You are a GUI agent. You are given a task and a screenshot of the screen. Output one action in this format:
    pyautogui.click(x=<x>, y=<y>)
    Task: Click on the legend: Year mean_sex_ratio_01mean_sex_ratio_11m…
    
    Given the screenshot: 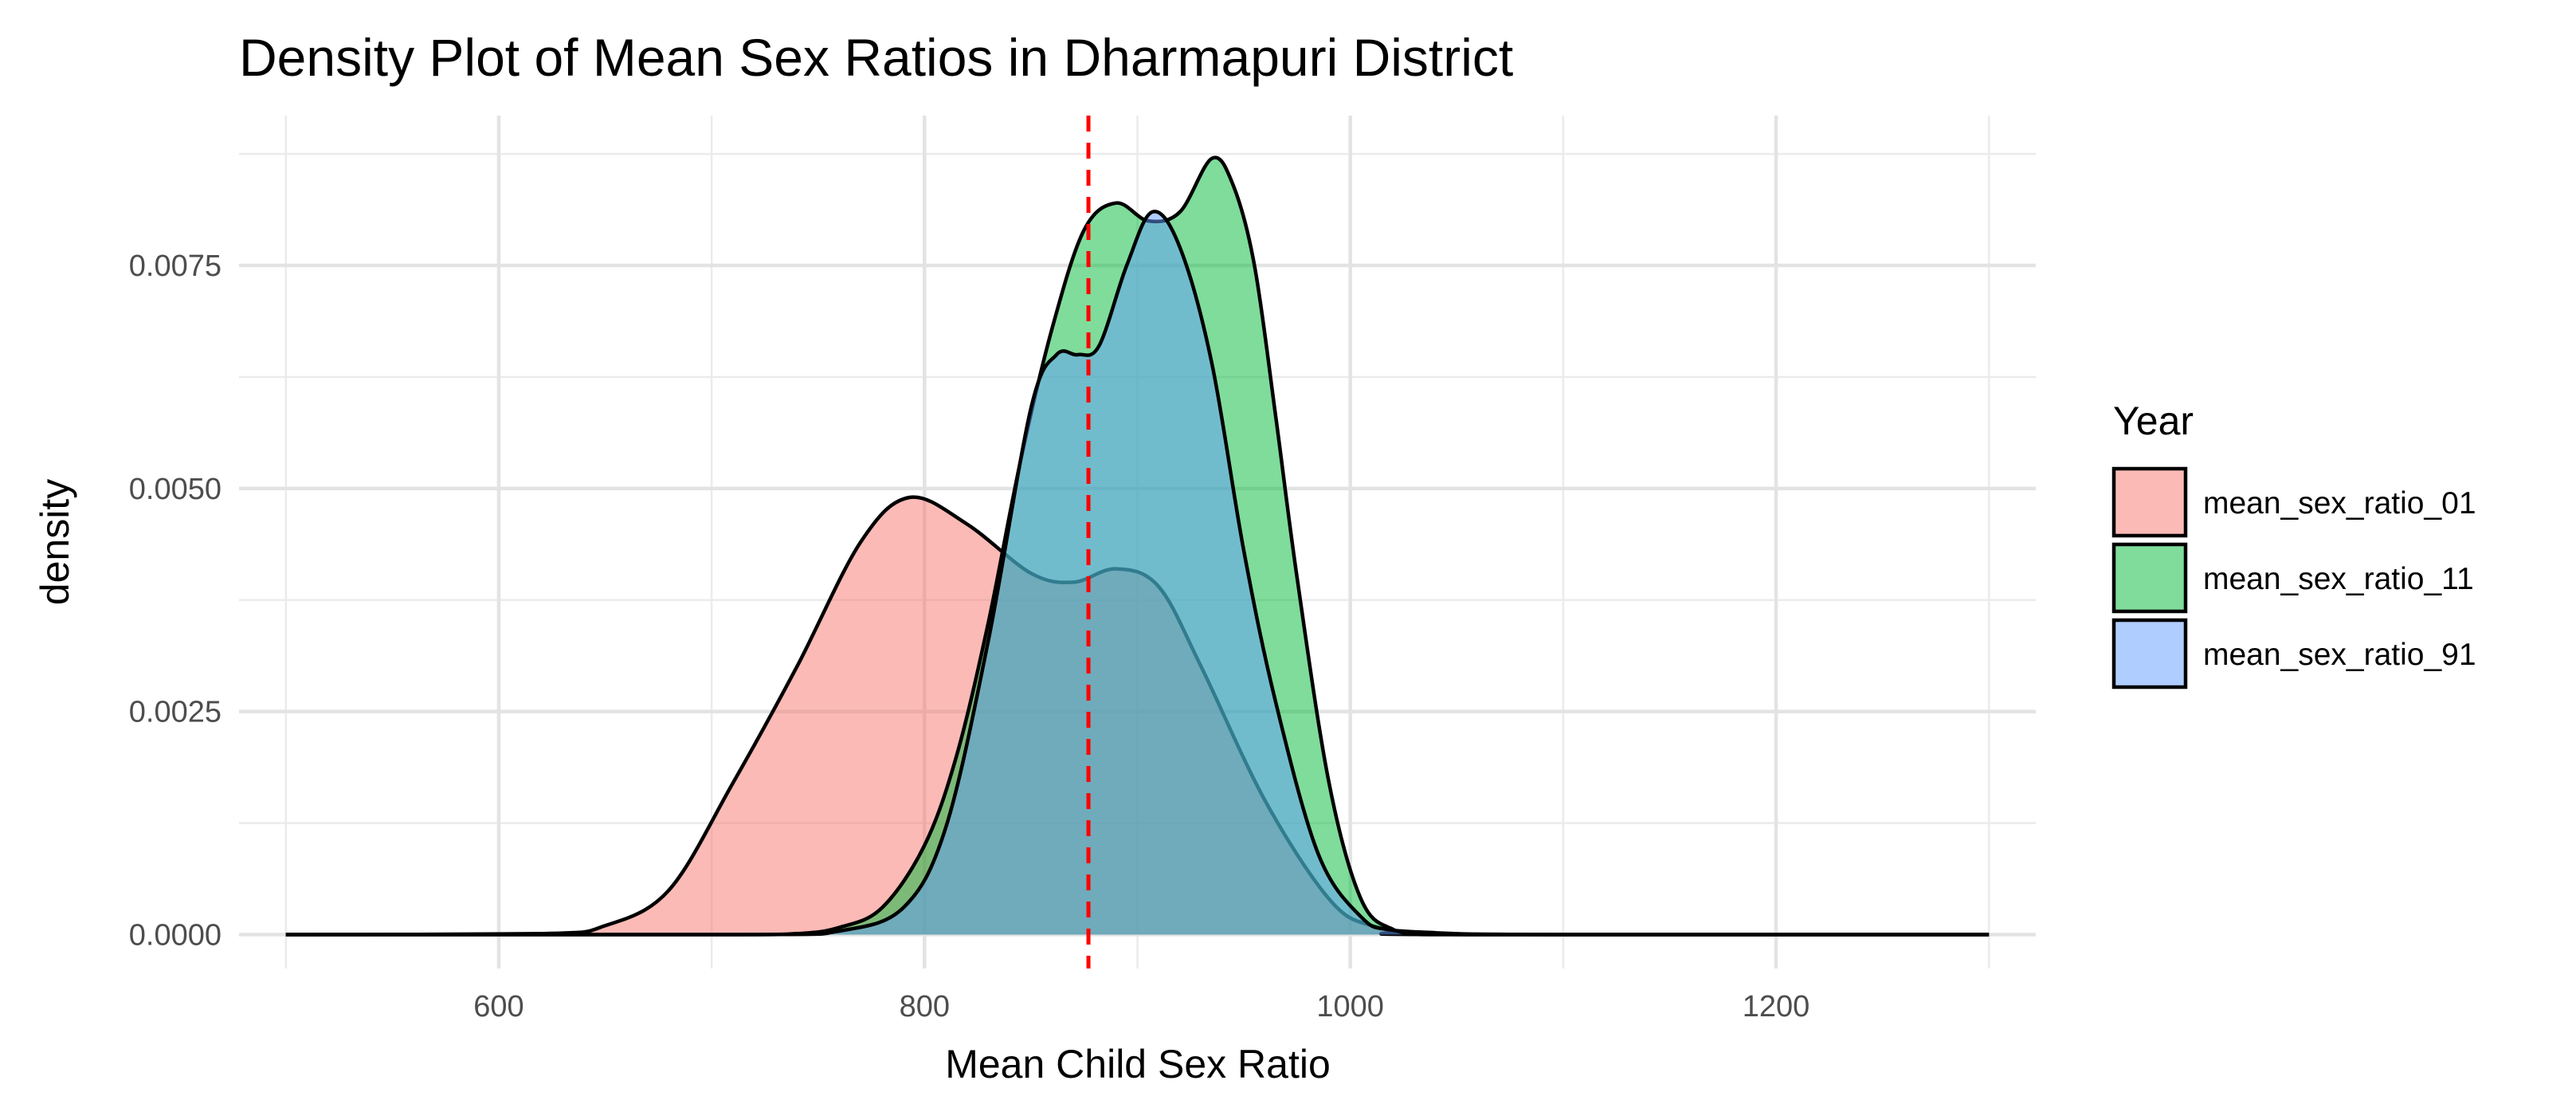 What is the action you would take?
    pyautogui.click(x=2293, y=544)
    